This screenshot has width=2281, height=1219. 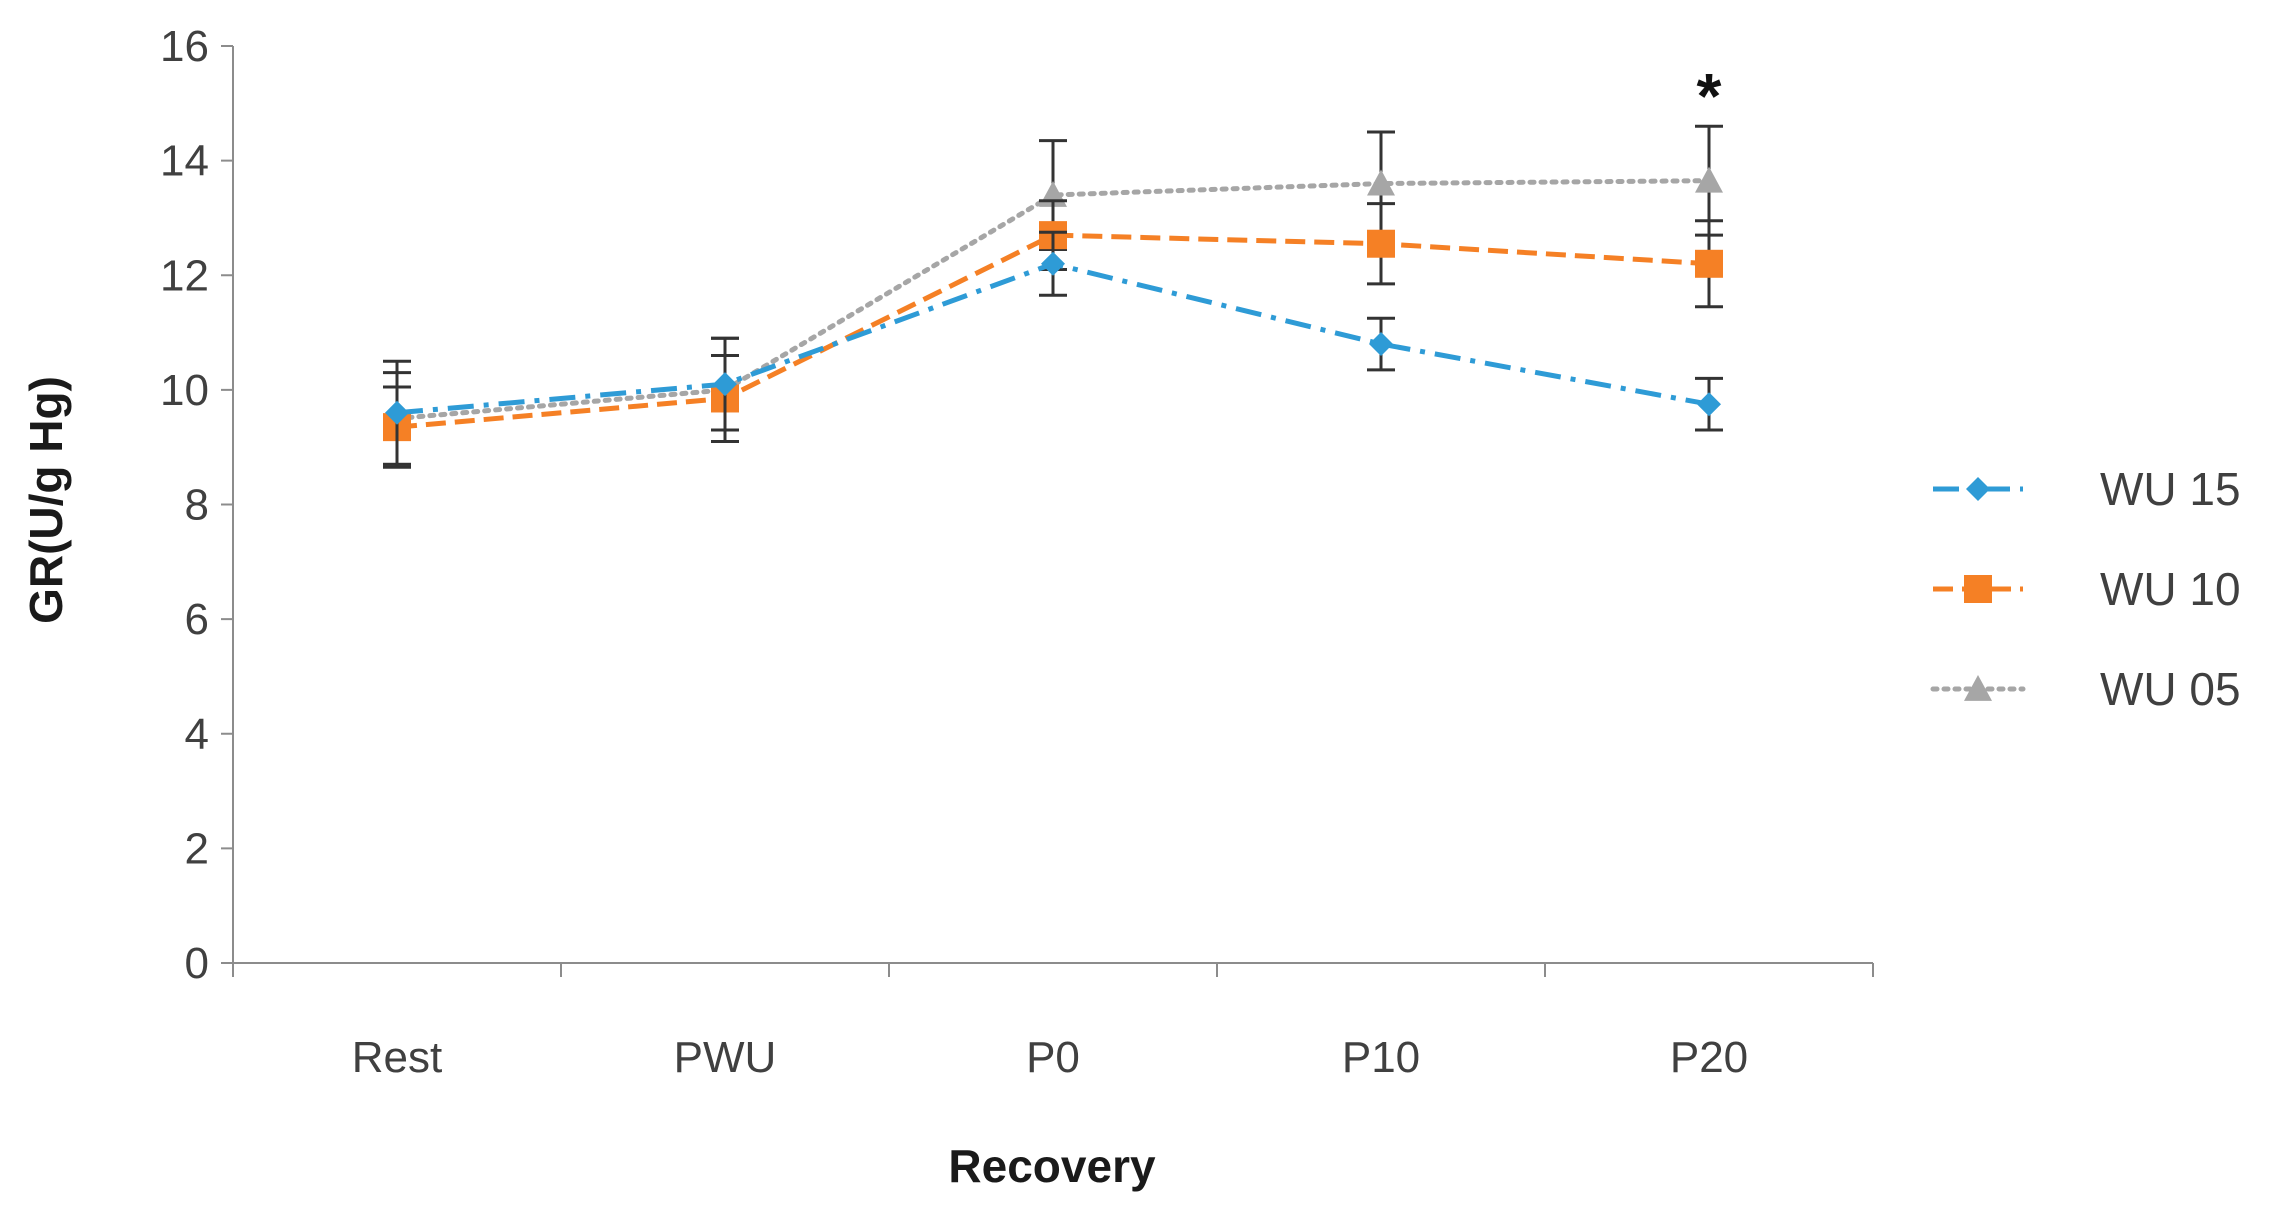 I want to click on legend-item: WU 10, so click(x=2087, y=589).